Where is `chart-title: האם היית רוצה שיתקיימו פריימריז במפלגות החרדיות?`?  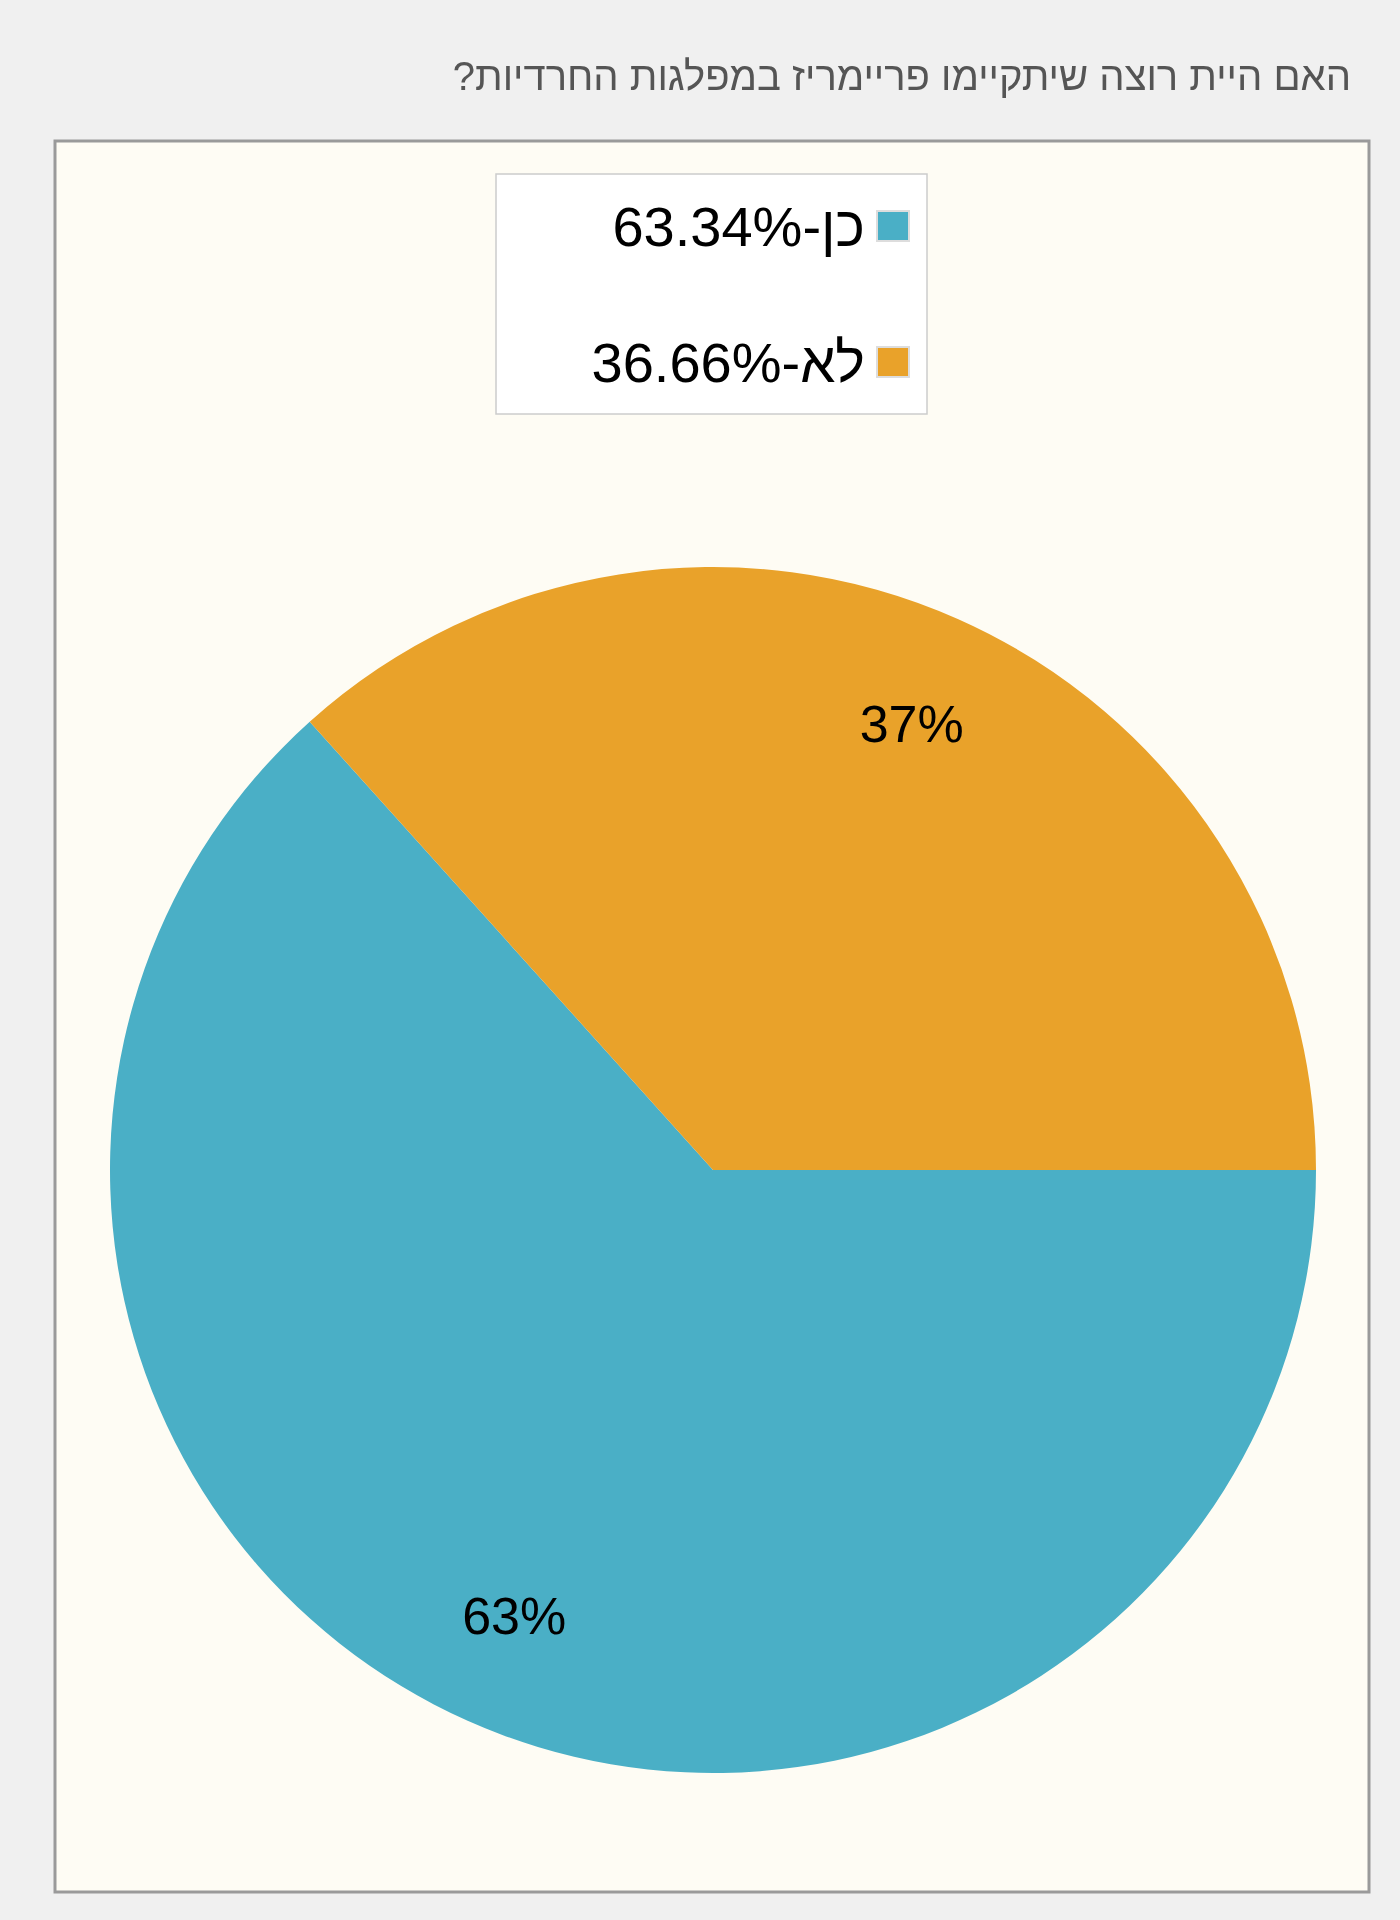
chart-title: האם היית רוצה שיתקיימו פריימריז במפלגות החרדיות? is located at coordinates (901, 76).